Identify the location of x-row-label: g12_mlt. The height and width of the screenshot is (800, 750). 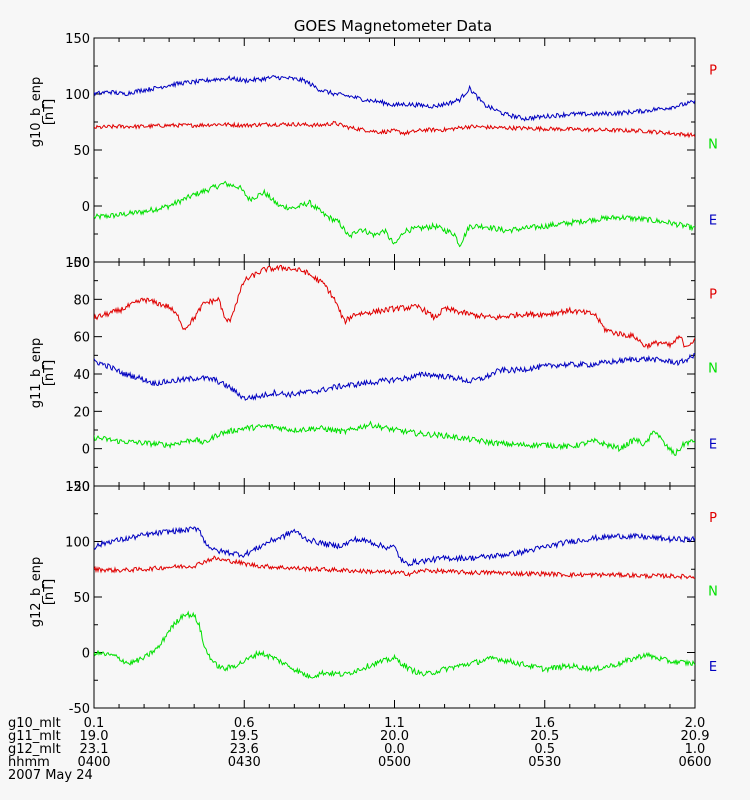
(34, 749).